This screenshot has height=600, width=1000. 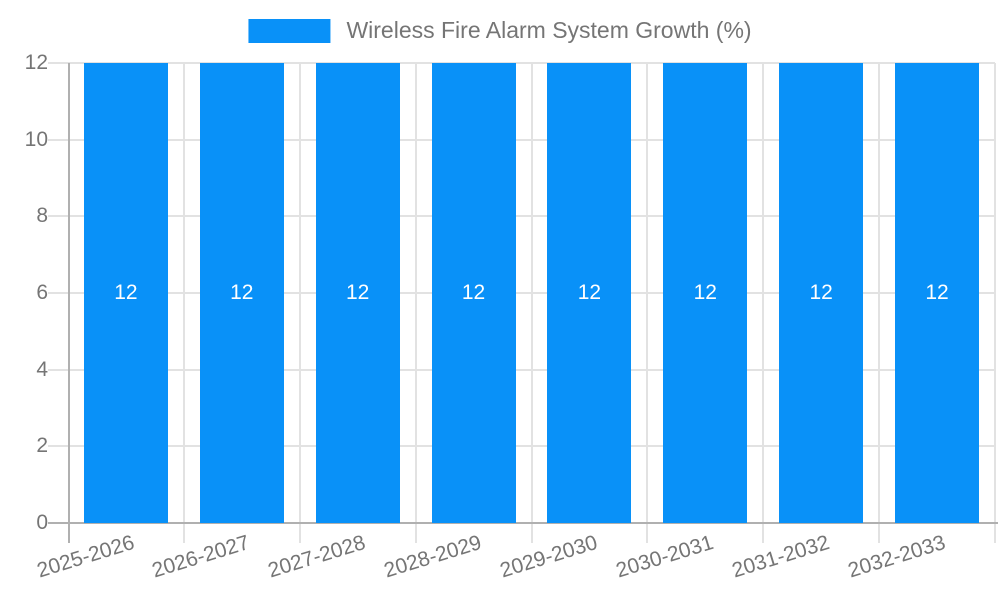 What do you see at coordinates (549, 557) in the screenshot?
I see `x-axis-tick-label: 2029-2030` at bounding box center [549, 557].